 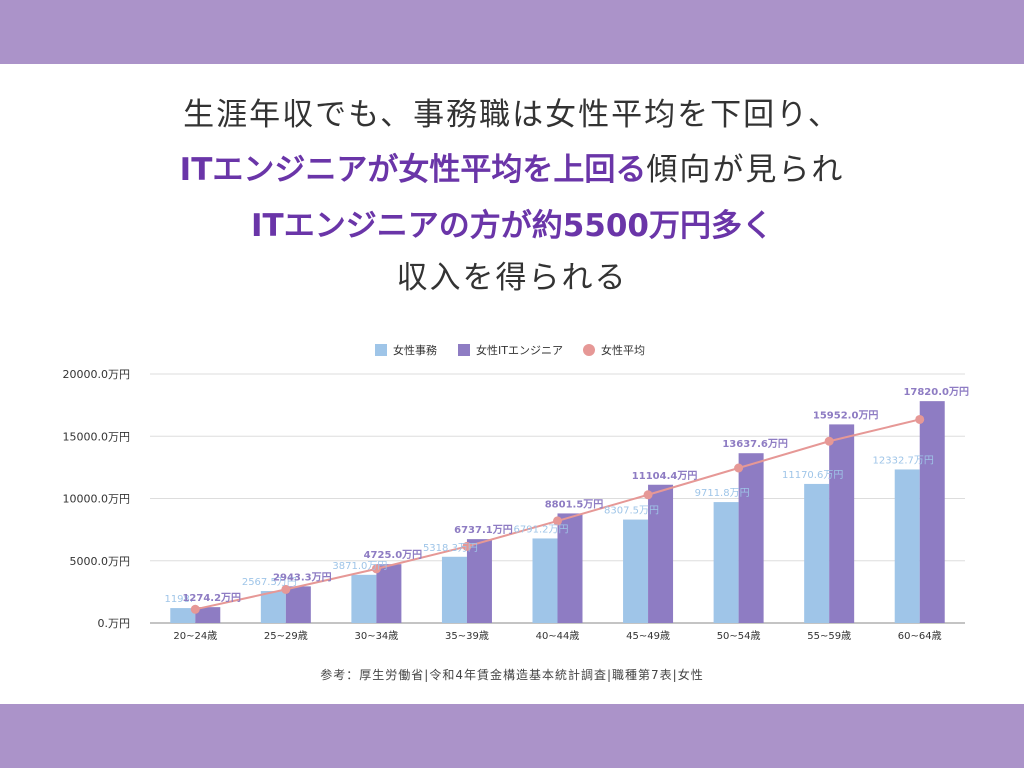 I want to click on y-tick-label: 0.万円, so click(x=114, y=623).